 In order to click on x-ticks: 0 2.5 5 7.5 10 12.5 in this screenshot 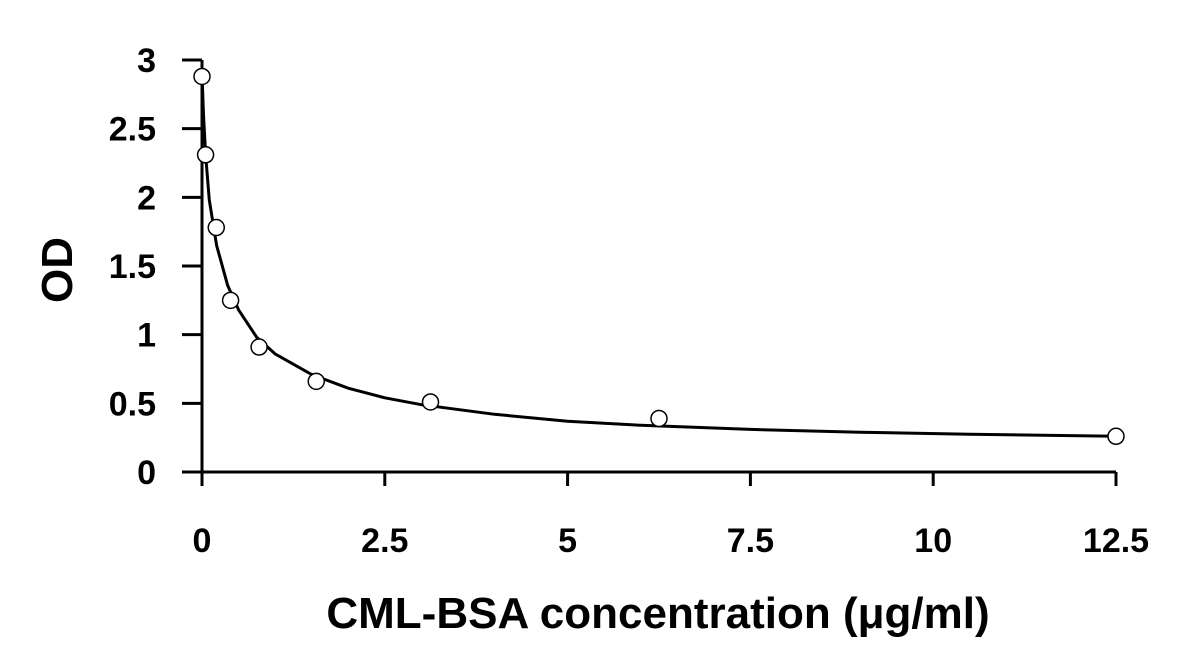, I will do `click(671, 516)`.